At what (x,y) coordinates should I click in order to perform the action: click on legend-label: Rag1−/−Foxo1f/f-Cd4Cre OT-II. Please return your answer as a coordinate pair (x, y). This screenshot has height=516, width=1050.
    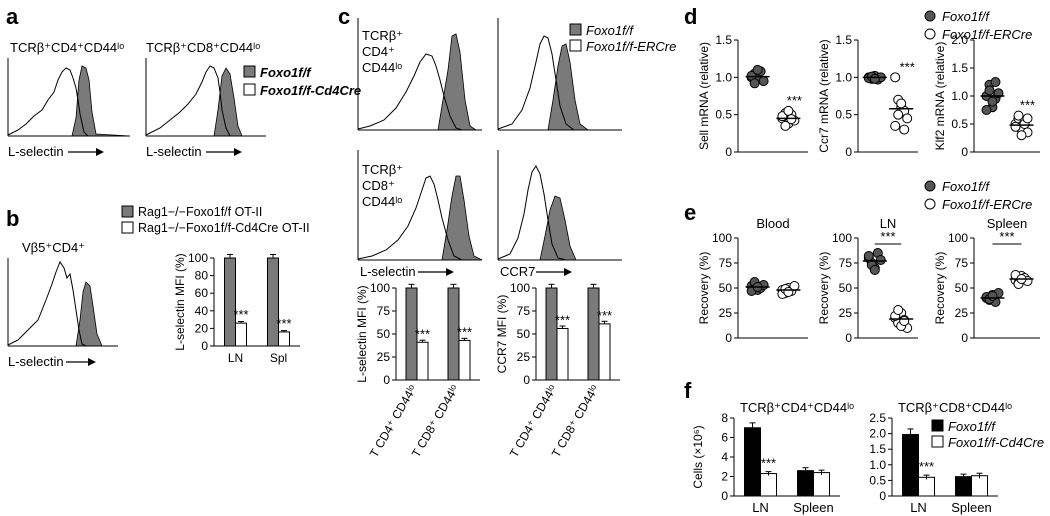
    Looking at the image, I should click on (224, 228).